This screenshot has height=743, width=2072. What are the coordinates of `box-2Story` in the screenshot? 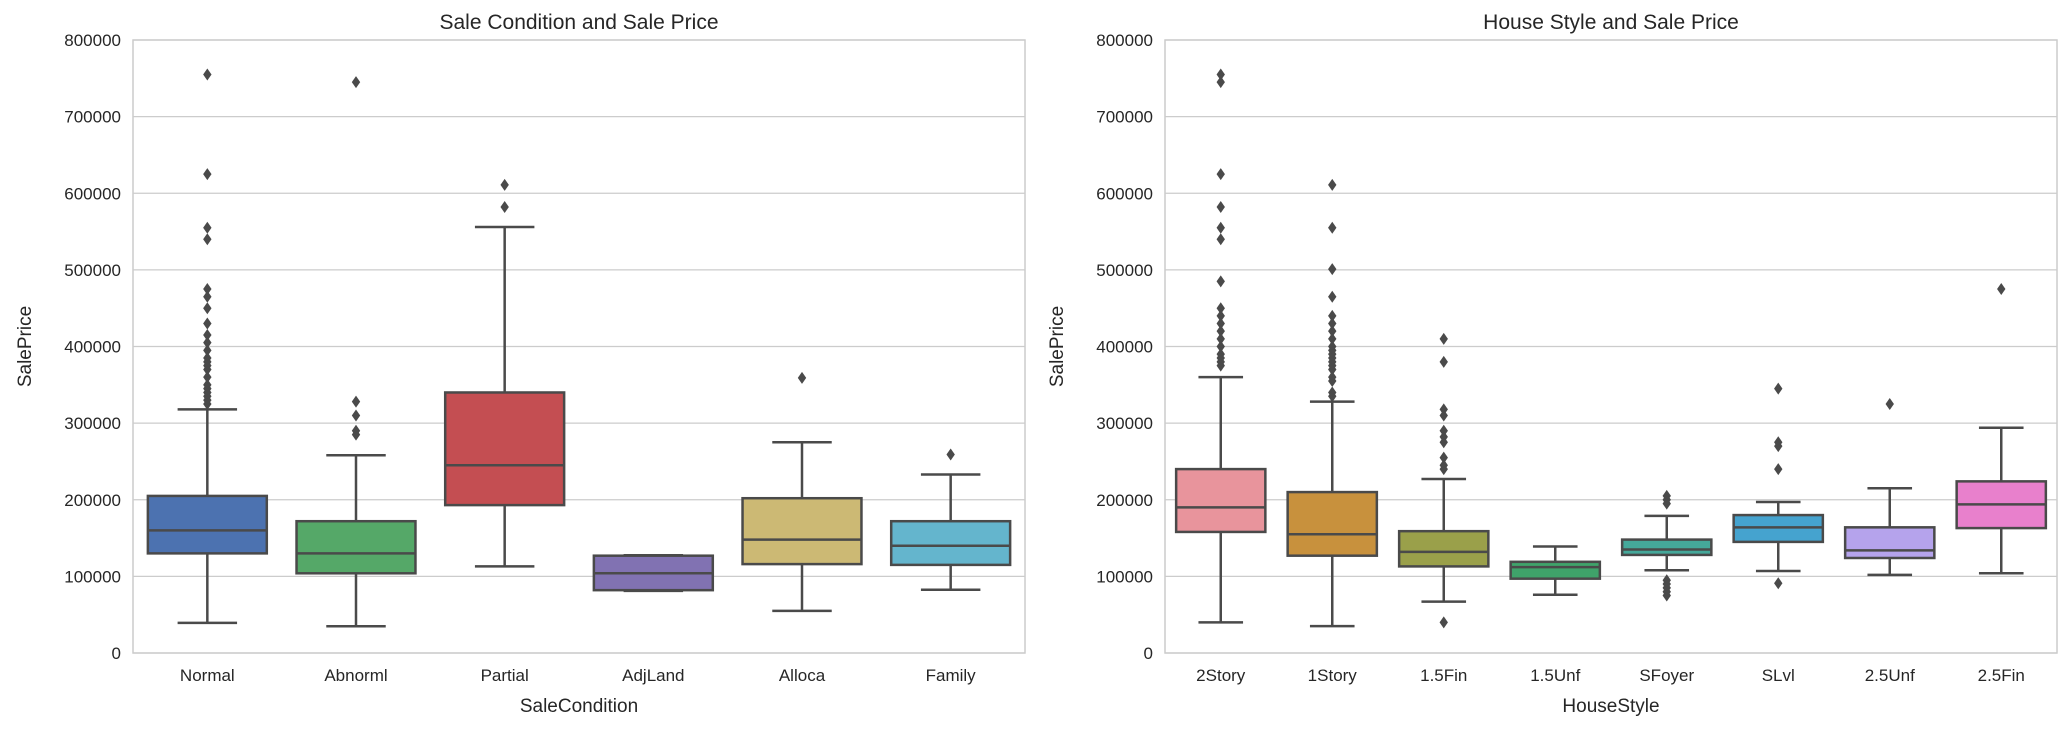 It's located at (1220, 346).